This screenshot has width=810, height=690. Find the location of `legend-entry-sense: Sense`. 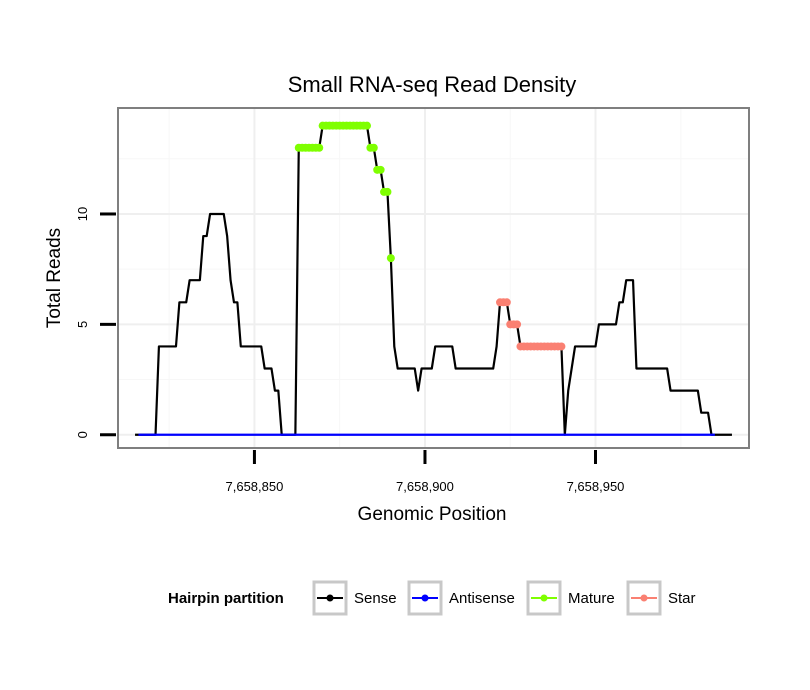

legend-entry-sense: Sense is located at coordinates (354, 598).